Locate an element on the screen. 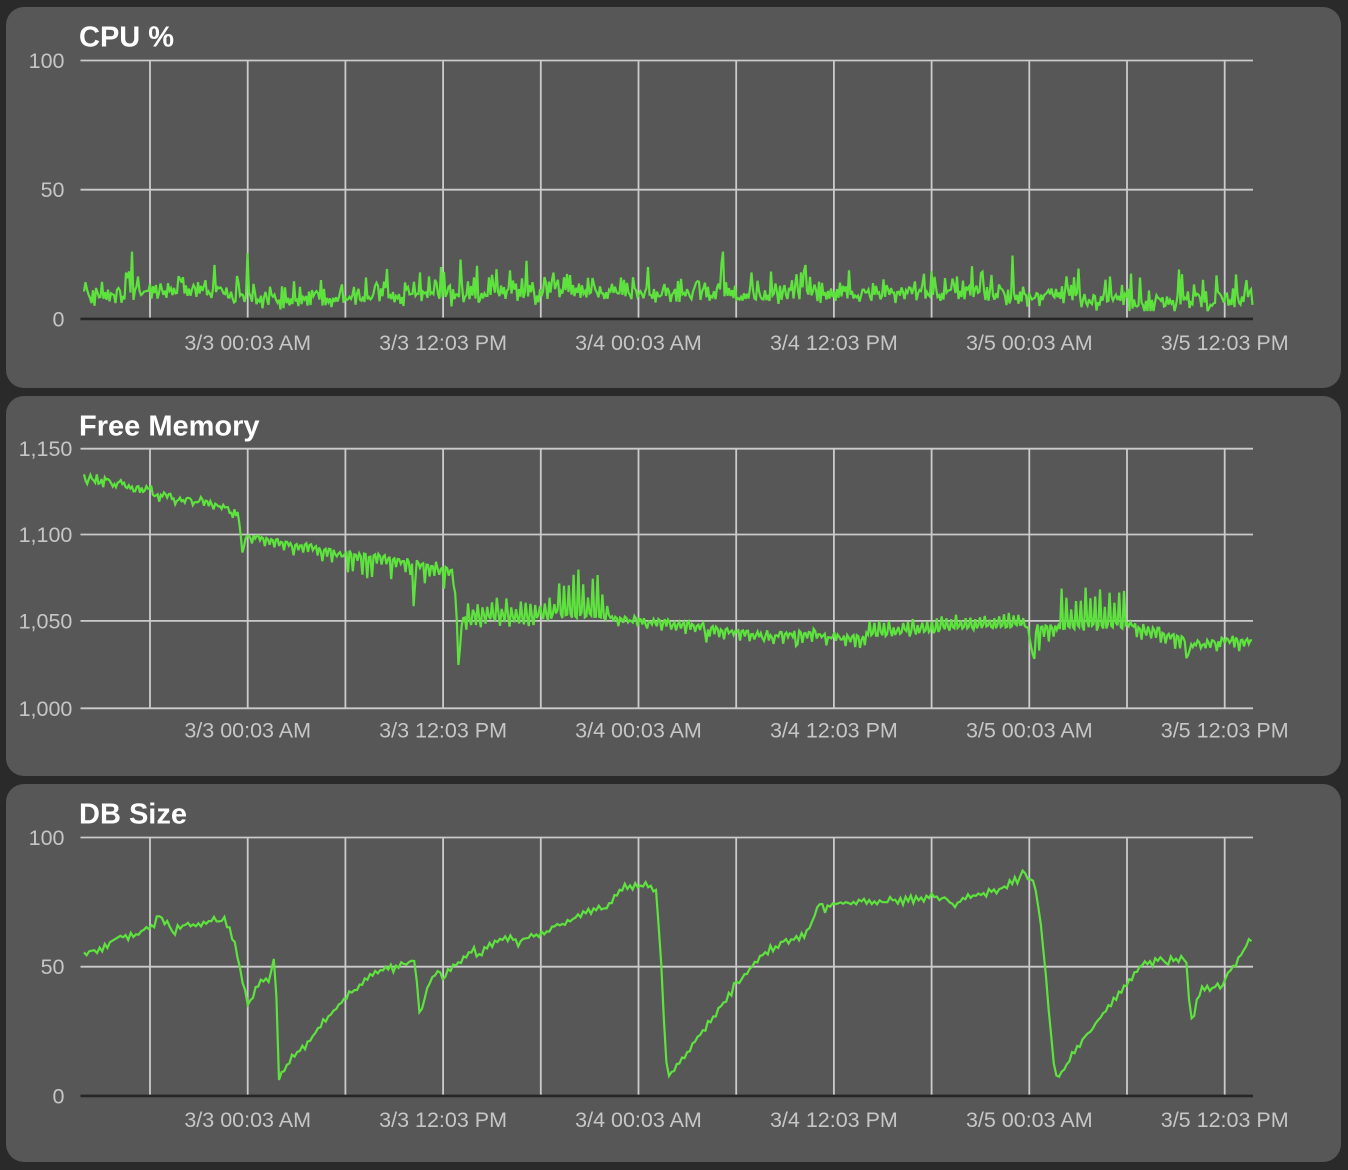 The image size is (1348, 1170). svg-text: 1,050 is located at coordinates (46, 621).